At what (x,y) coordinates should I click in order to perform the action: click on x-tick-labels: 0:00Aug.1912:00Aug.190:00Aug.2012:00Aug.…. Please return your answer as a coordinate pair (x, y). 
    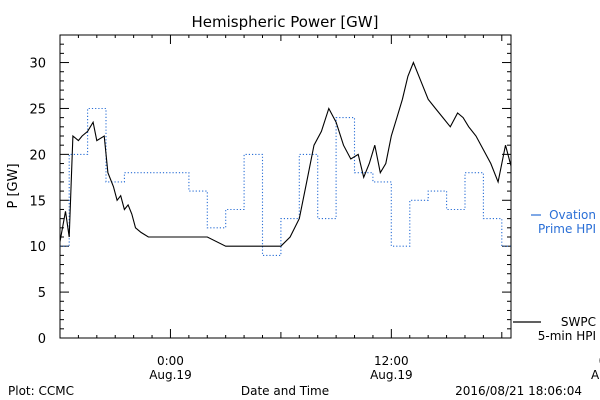
    Looking at the image, I should click on (374, 368).